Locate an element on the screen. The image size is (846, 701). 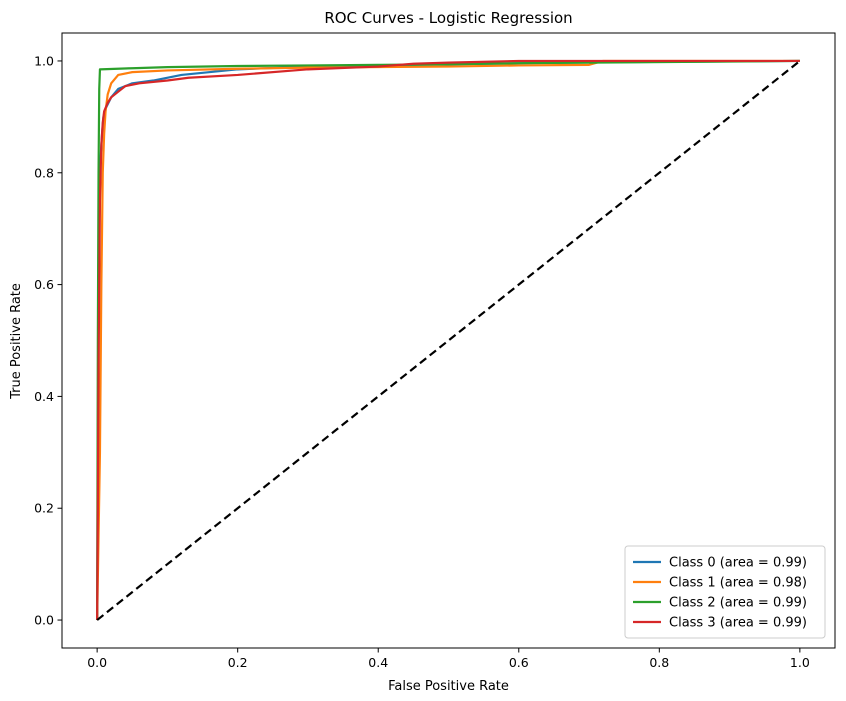
legend-entry-label: Class 3 (area = 0.99) is located at coordinates (738, 623).